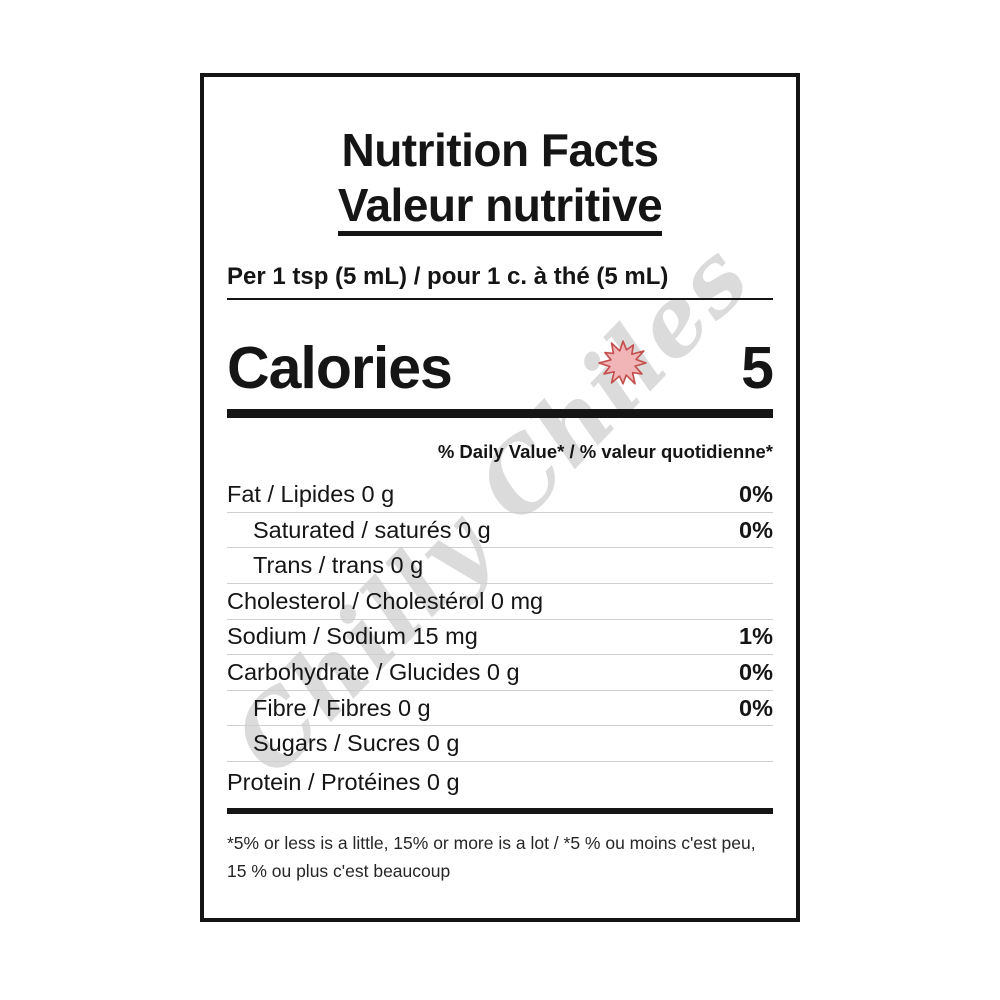  What do you see at coordinates (500, 495) in the screenshot?
I see `row-fat: Fat / Lipides 0 g 0%` at bounding box center [500, 495].